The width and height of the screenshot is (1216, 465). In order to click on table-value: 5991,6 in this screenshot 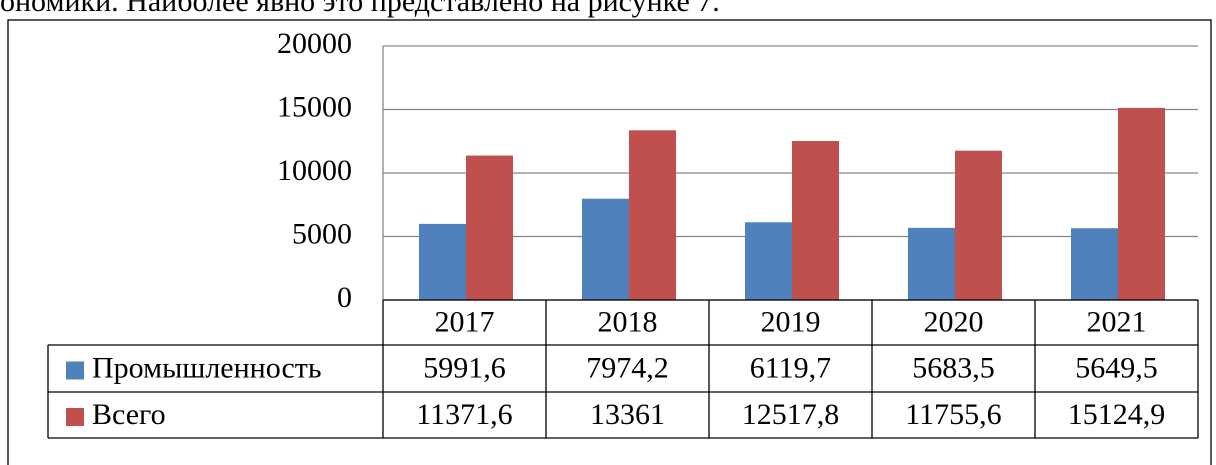, I will do `click(464, 367)`.